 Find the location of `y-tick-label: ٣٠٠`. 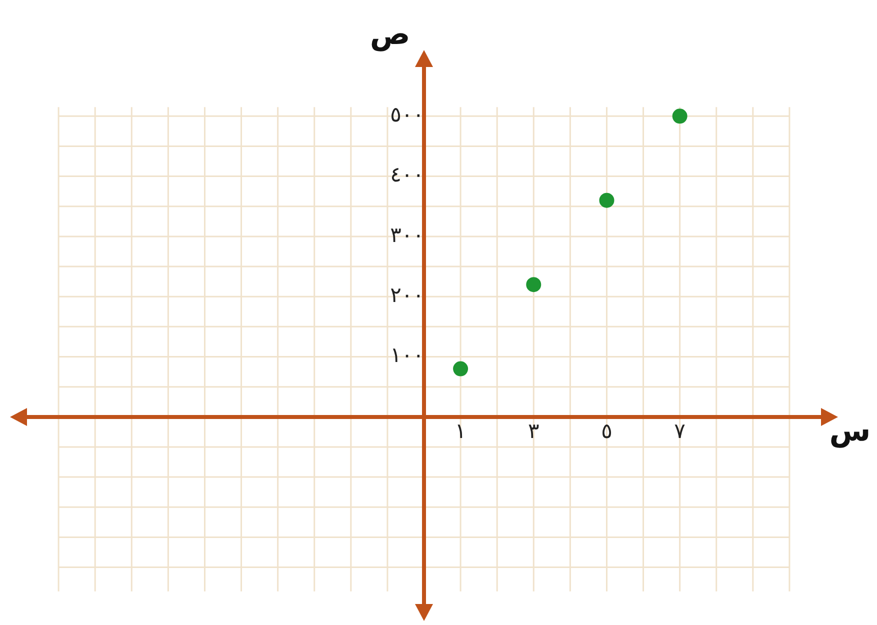

y-tick-label: ٣٠٠ is located at coordinates (407, 234).